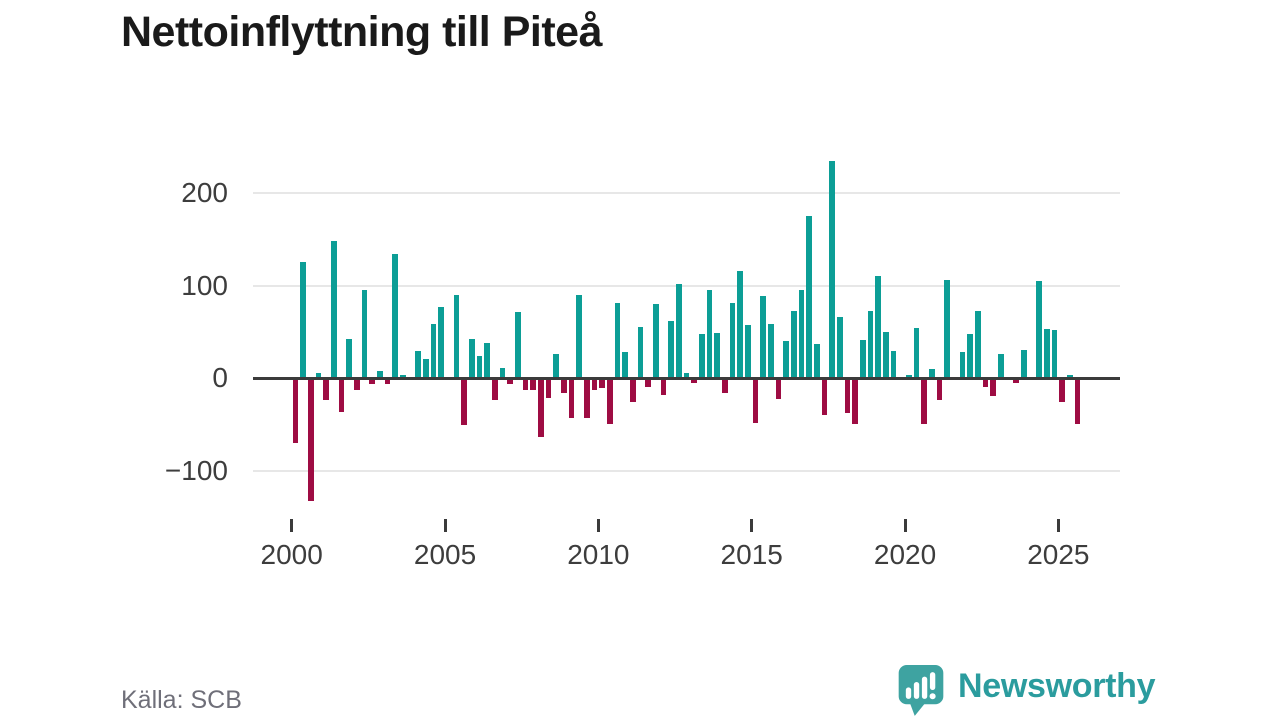 This screenshot has height=720, width=1280. Describe the element at coordinates (204, 193) in the screenshot. I see `y-axis-tick-label: 200` at that location.